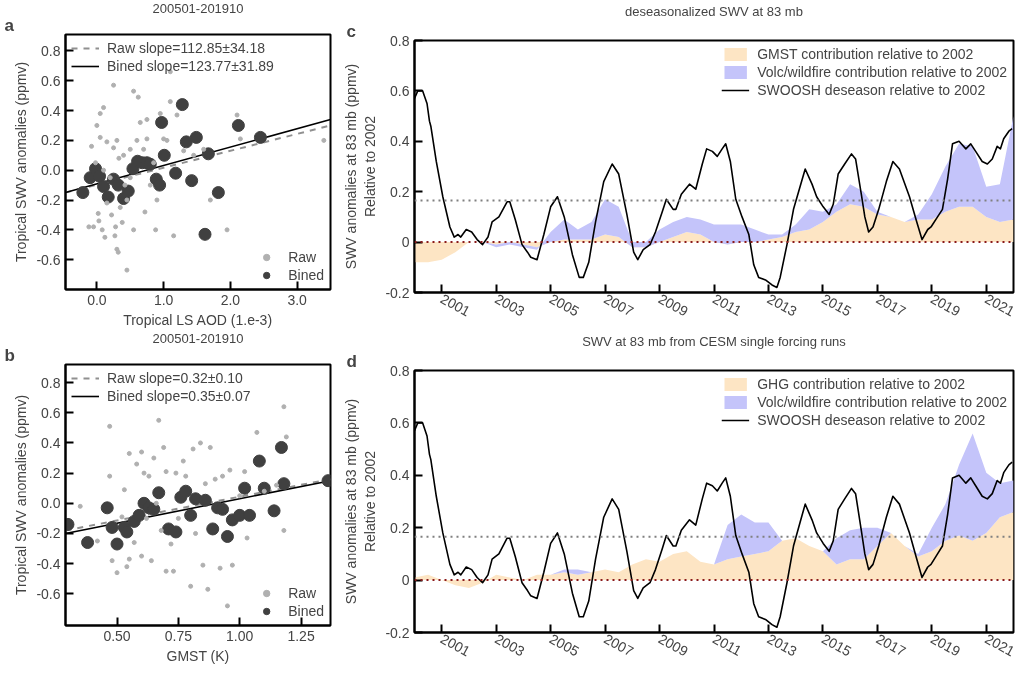  I want to click on text: a, so click(9, 25).